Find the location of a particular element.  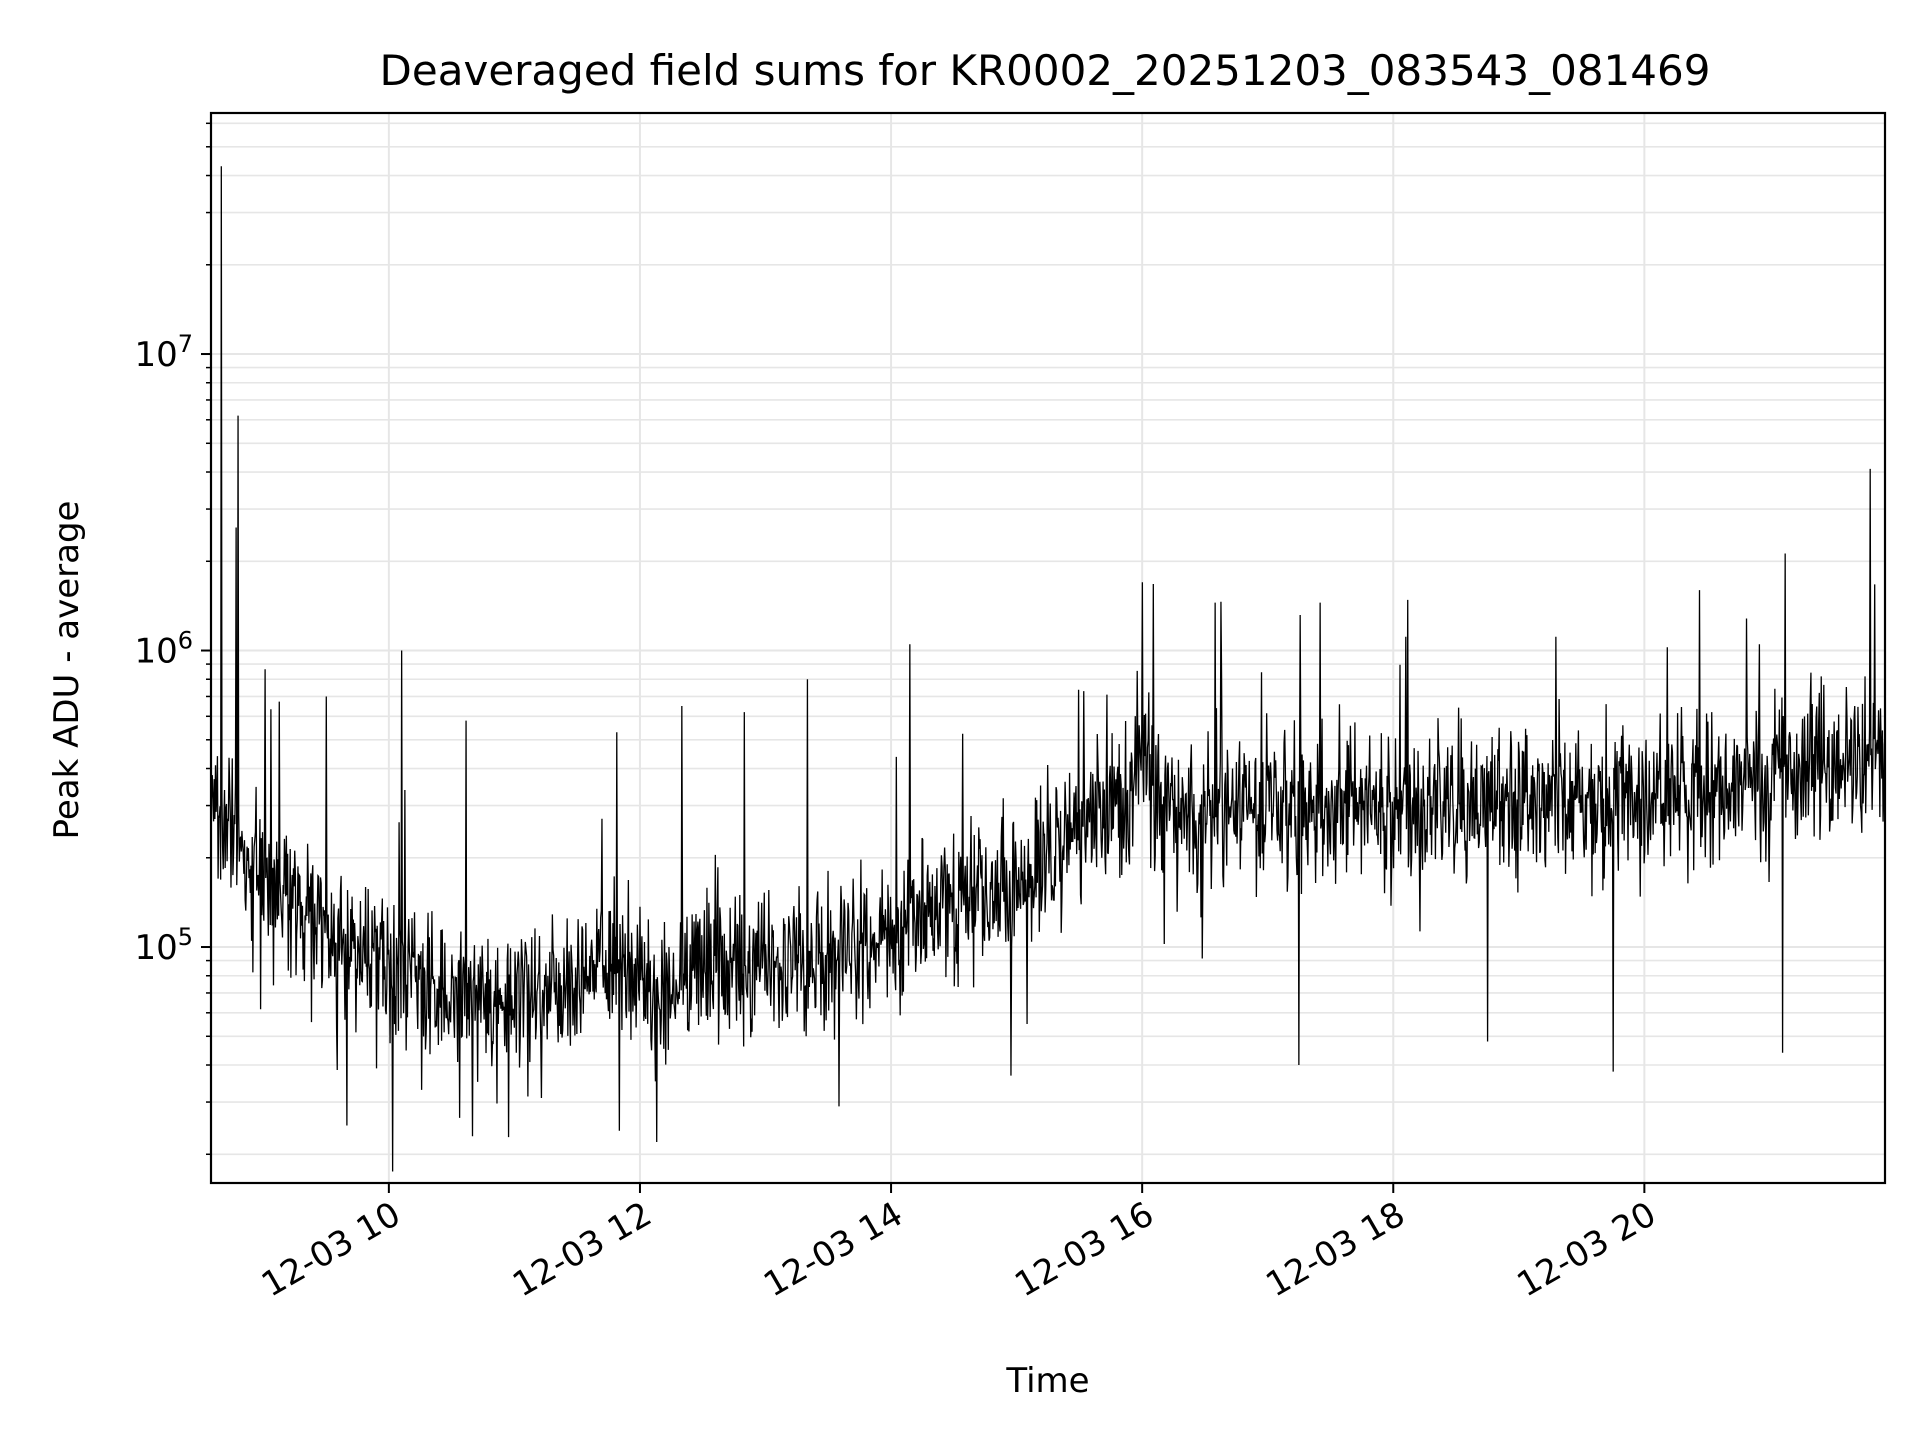

y-tick-label: 10⁶ is located at coordinates (163, 649).